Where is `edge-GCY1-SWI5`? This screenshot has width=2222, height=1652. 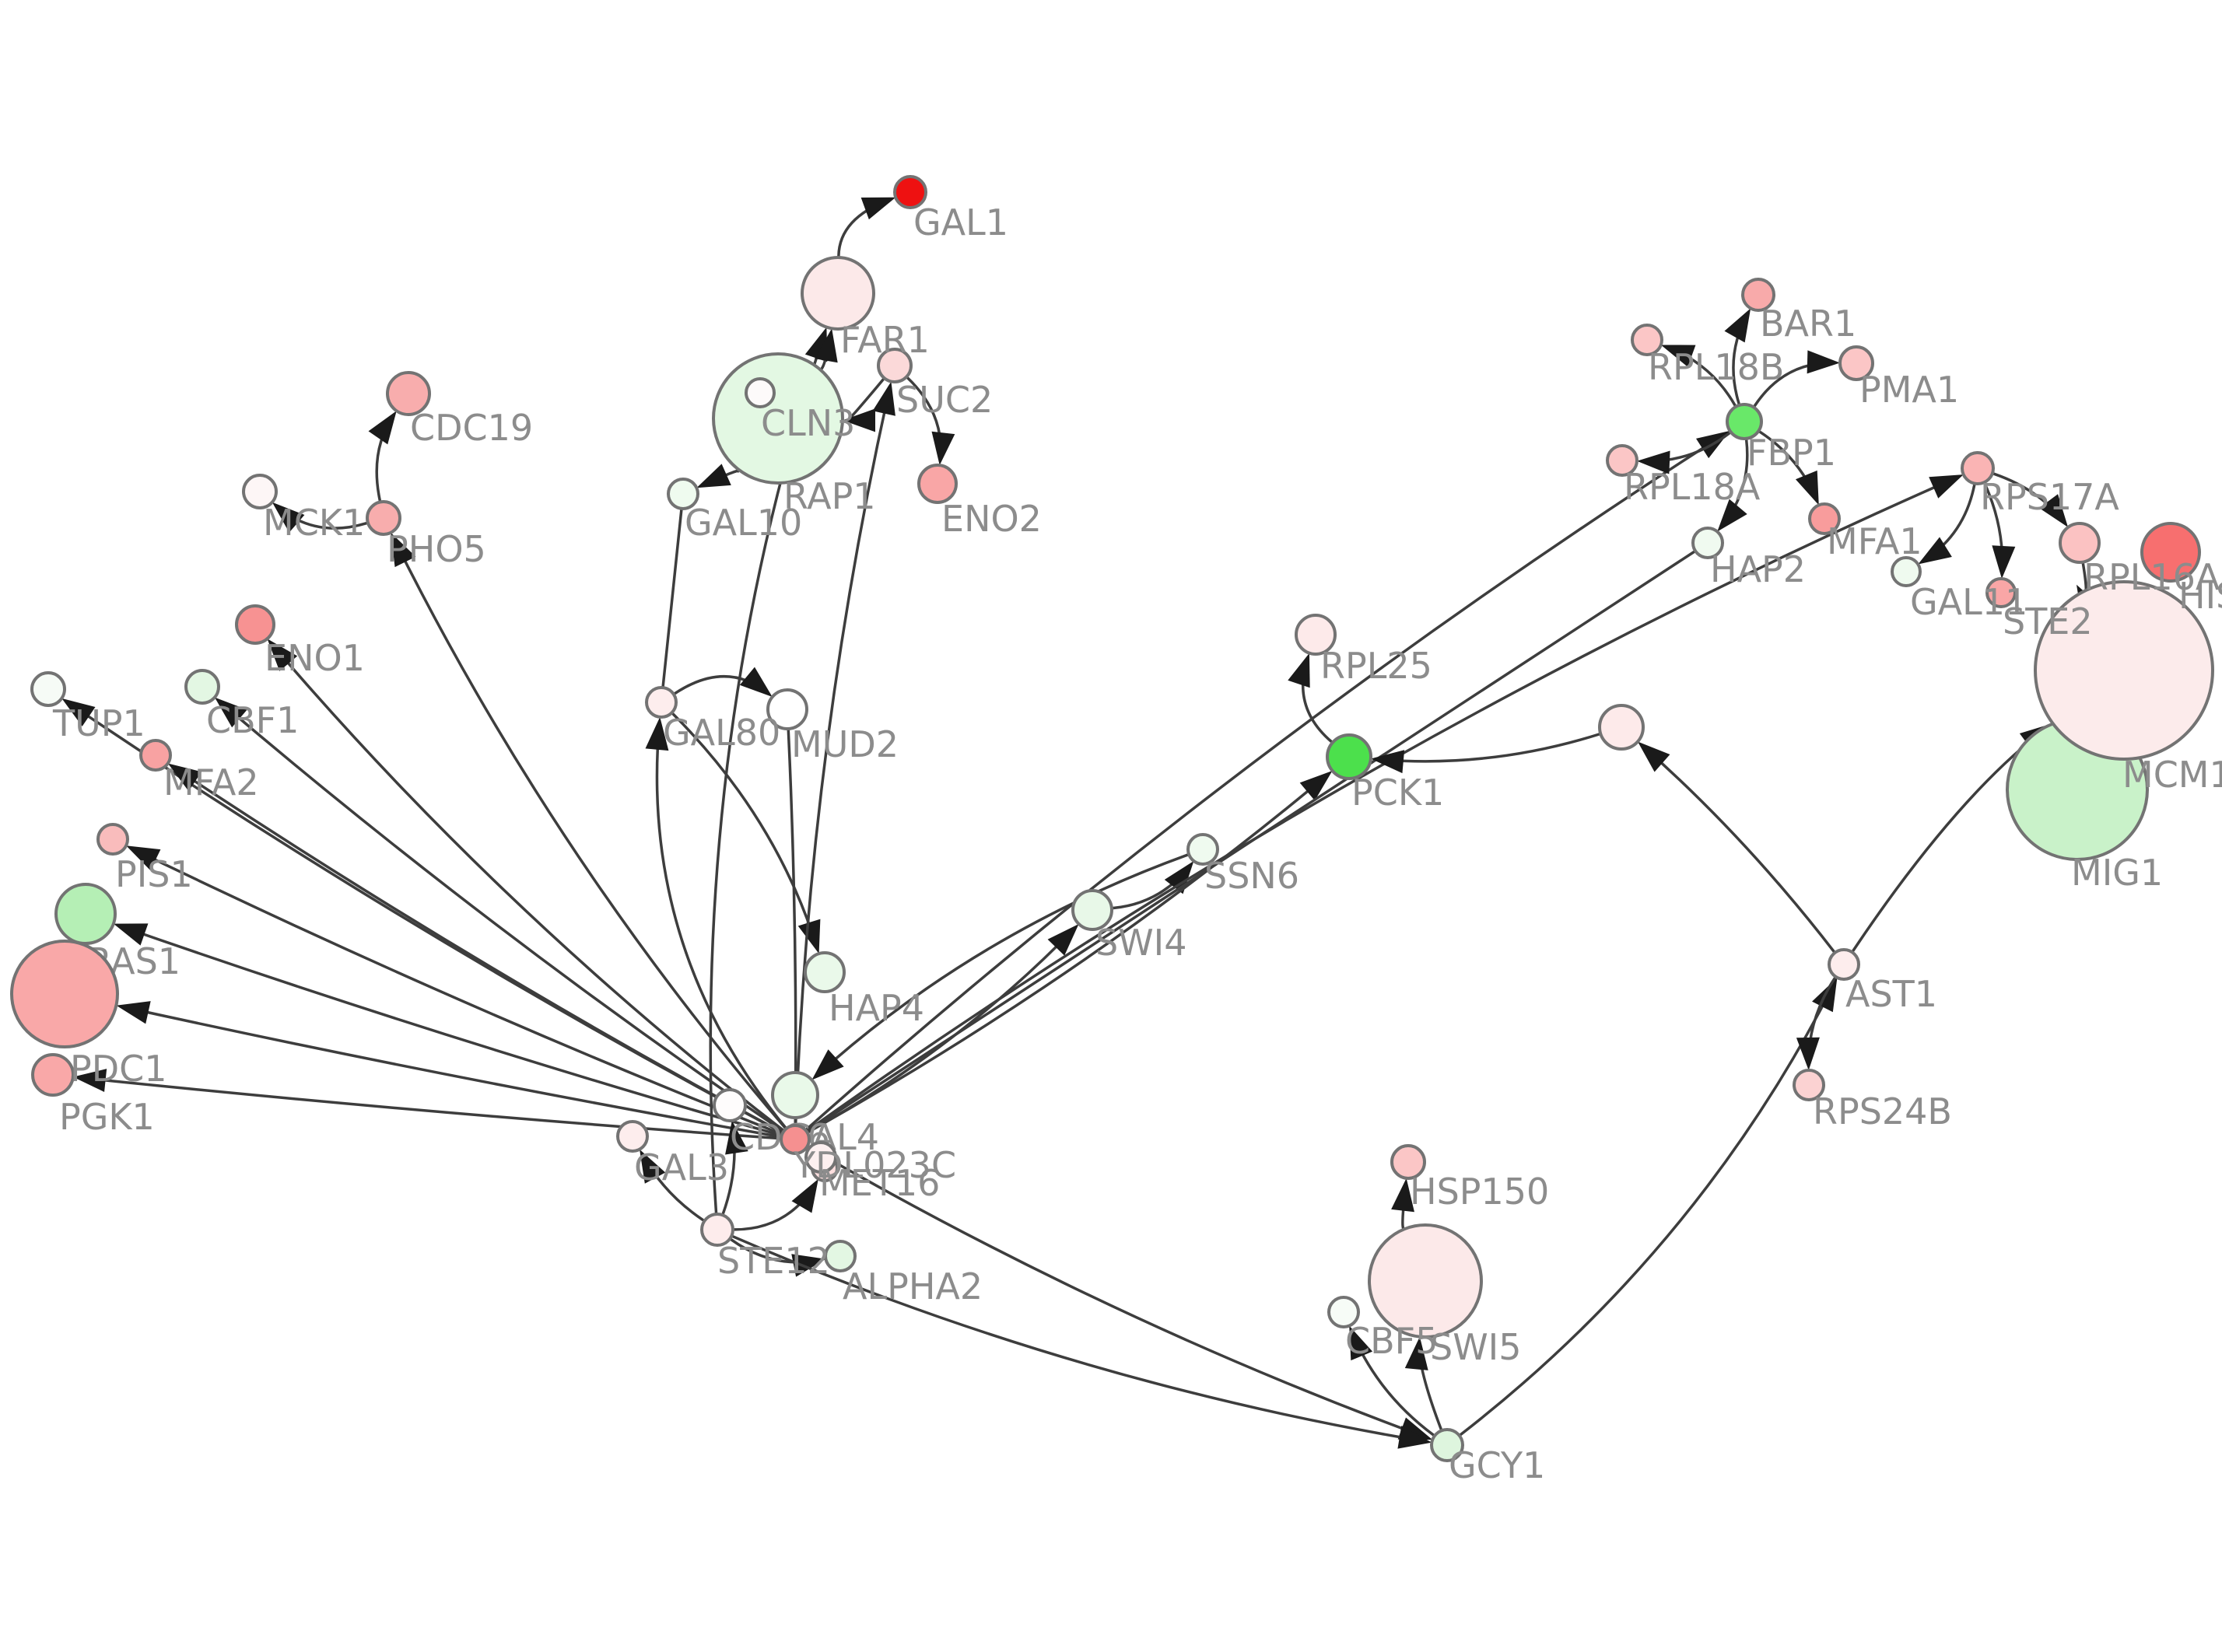 edge-GCY1-SWI5 is located at coordinates (1423, 1384).